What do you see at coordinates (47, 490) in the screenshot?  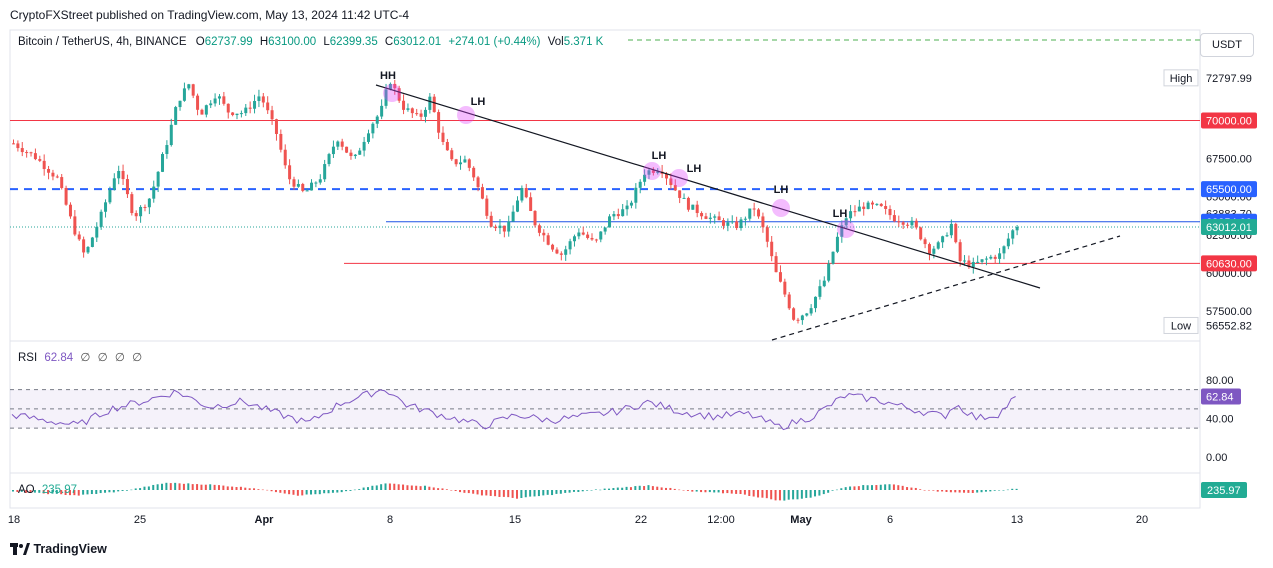 I see `ao-legend: AO 235.97` at bounding box center [47, 490].